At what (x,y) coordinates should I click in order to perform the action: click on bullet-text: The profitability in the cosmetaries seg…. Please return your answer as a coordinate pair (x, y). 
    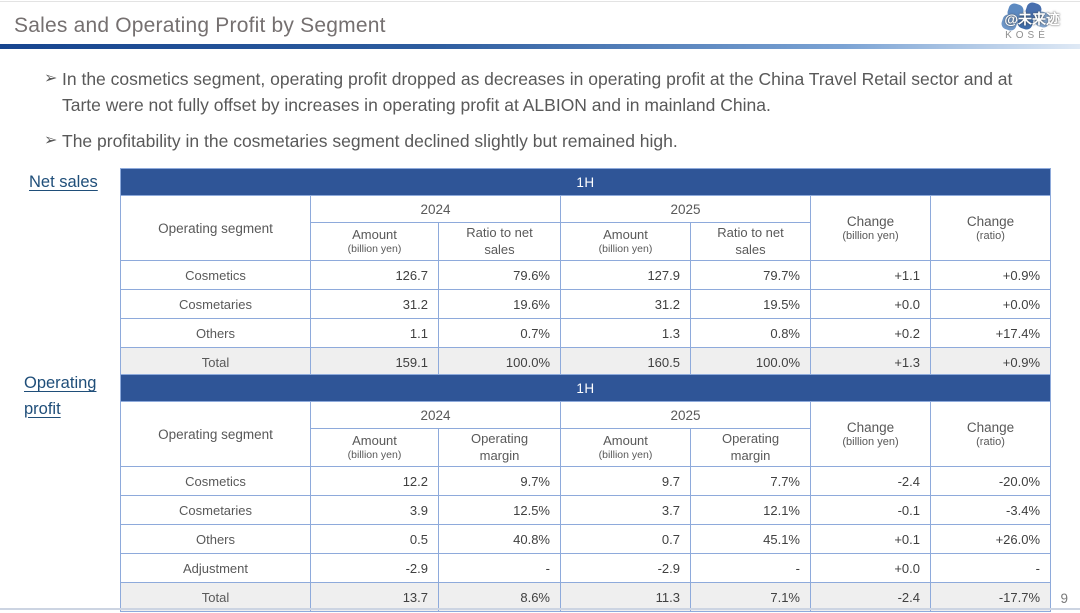
    Looking at the image, I should click on (370, 140).